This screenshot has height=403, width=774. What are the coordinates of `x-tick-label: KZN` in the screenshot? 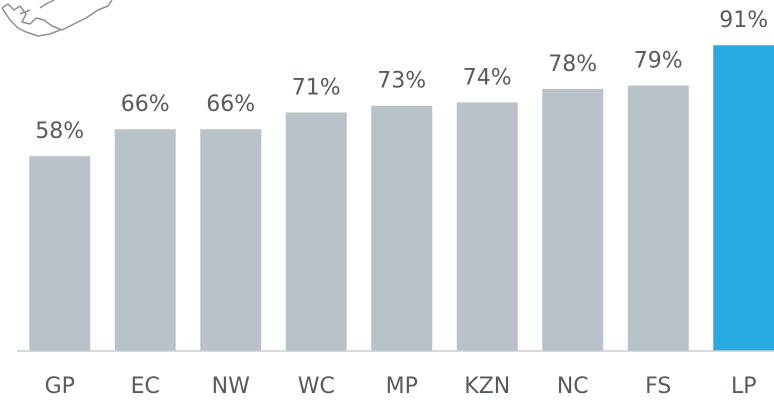 It's located at (487, 386).